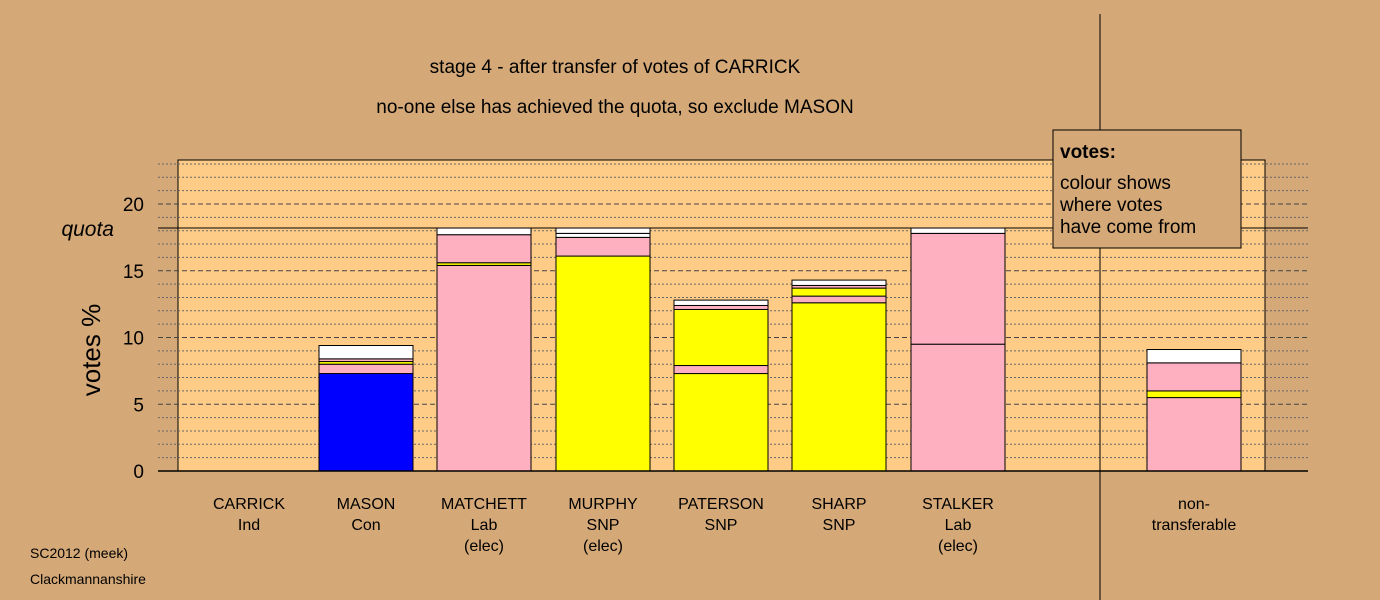 This screenshot has height=600, width=1380. Describe the element at coordinates (1088, 152) in the screenshot. I see `legend-title: votes:` at that location.